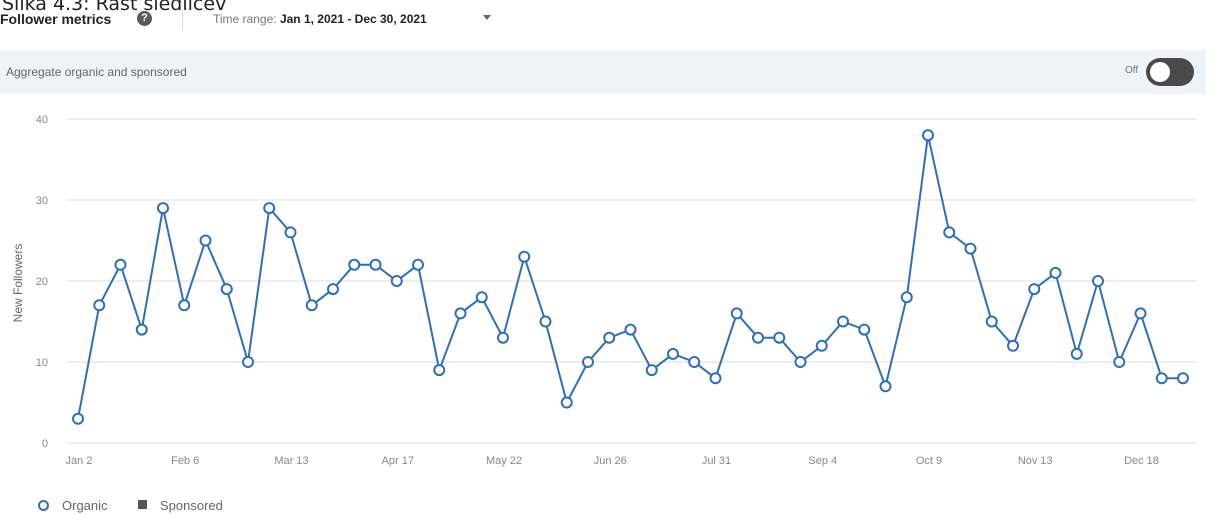 This screenshot has width=1216, height=514. I want to click on chevron-down-icon, so click(487, 17).